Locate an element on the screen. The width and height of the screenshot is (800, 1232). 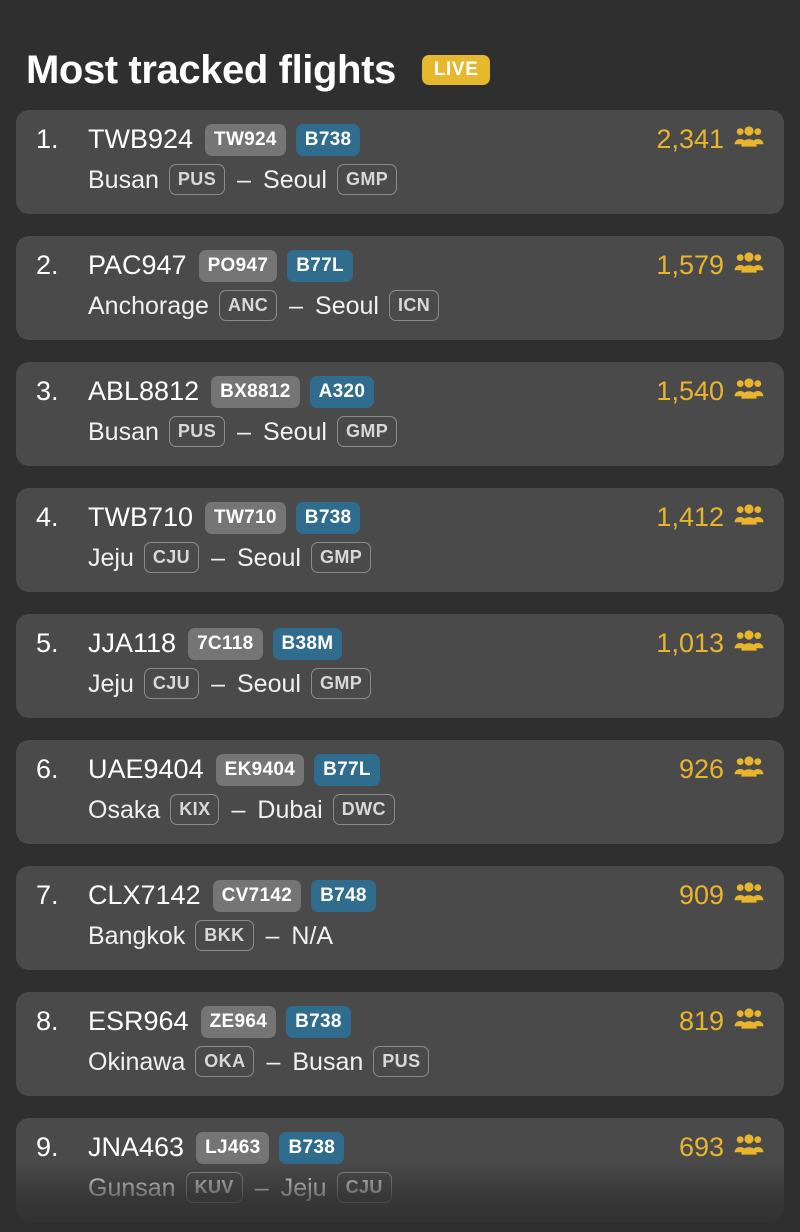
destination: Dubai DWC is located at coordinates (326, 809).